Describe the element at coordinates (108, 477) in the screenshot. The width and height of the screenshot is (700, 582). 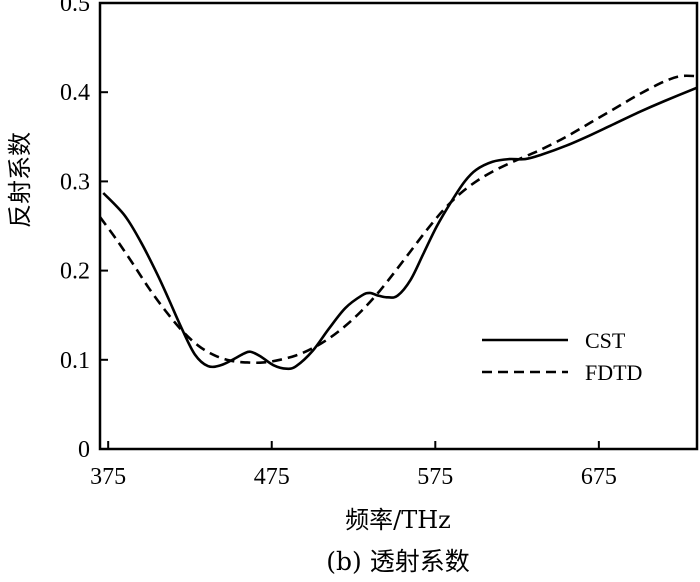
I see `x-tick-label: 375` at that location.